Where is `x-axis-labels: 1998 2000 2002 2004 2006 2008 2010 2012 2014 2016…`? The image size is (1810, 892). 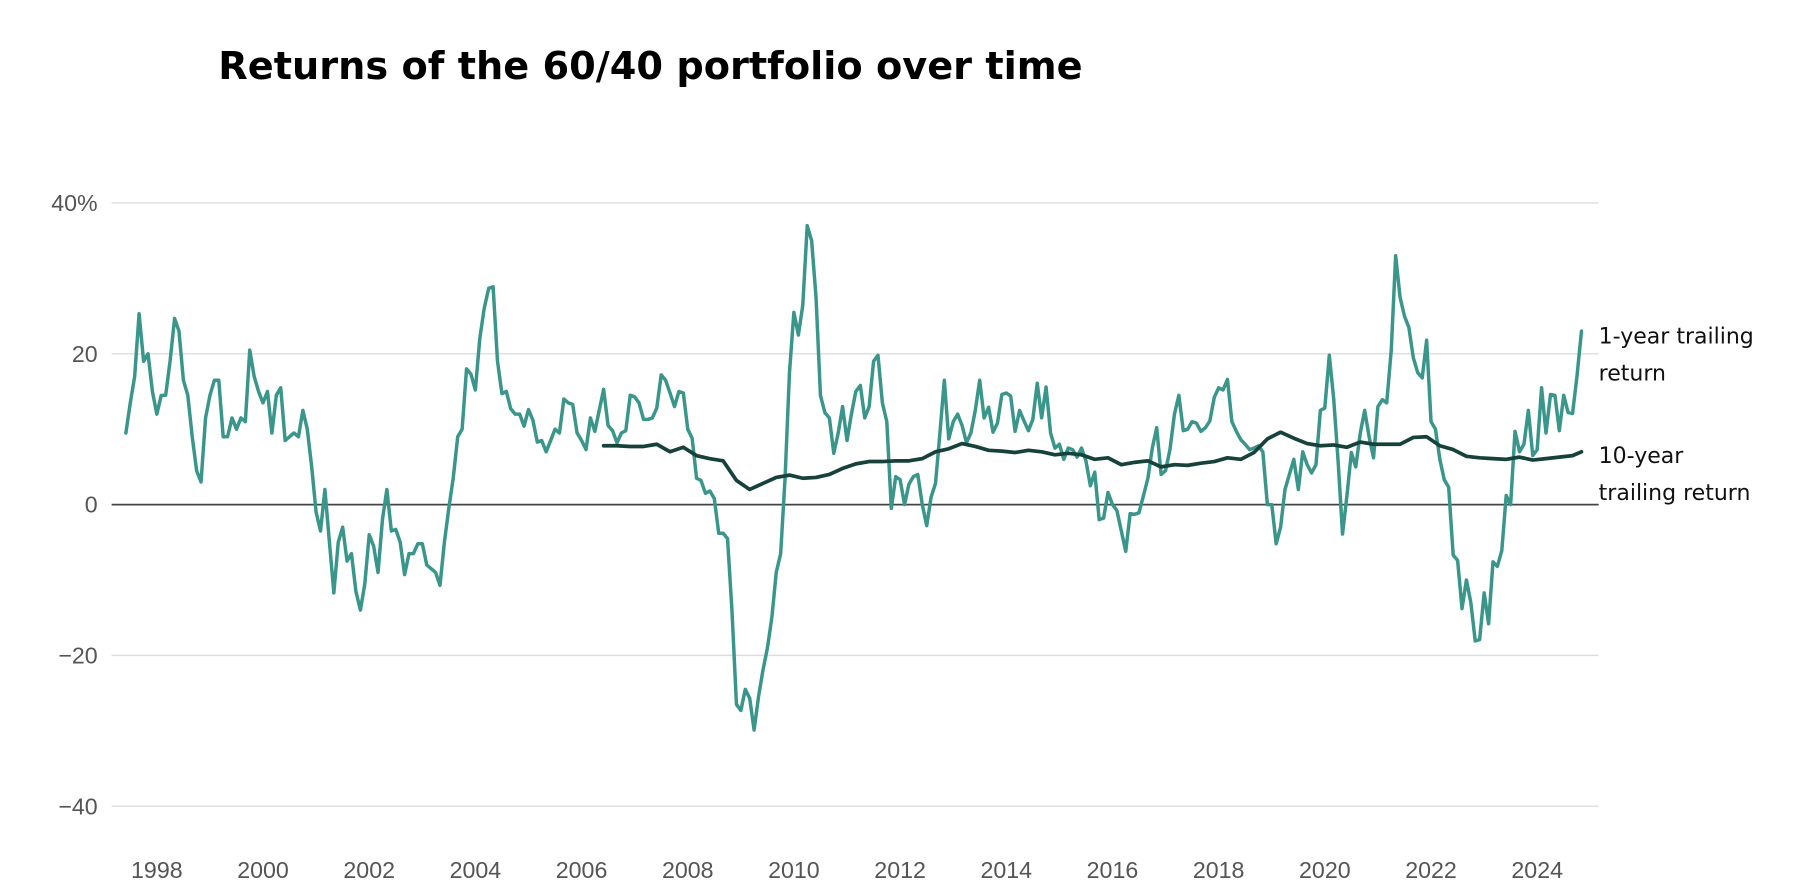
x-axis-labels: 1998 2000 2002 2004 2006 2008 2010 2012 2014 2016… is located at coordinates (847, 870).